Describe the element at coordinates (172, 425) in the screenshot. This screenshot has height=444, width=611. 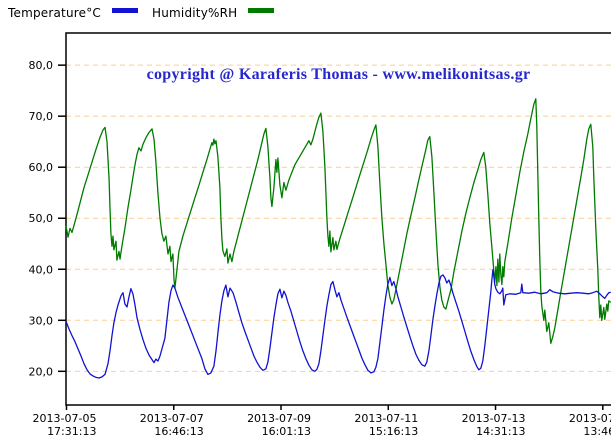
I see `x-tick-label: 2013-07-07 16:46:13` at that location.